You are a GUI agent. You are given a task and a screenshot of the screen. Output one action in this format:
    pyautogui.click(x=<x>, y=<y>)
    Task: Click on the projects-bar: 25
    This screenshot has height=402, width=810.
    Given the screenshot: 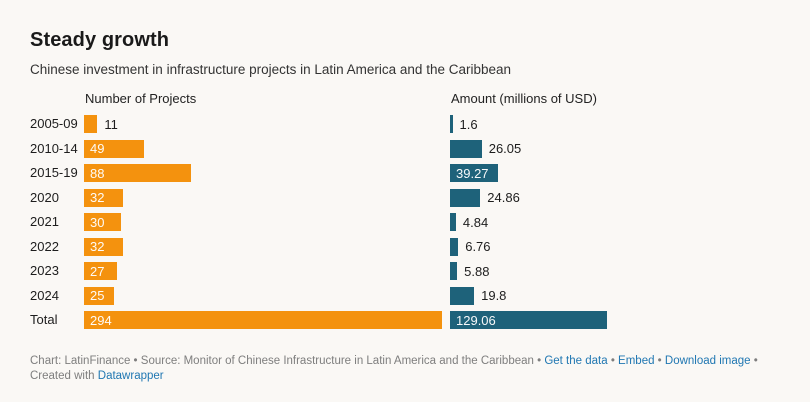 What is the action you would take?
    pyautogui.click(x=99, y=295)
    